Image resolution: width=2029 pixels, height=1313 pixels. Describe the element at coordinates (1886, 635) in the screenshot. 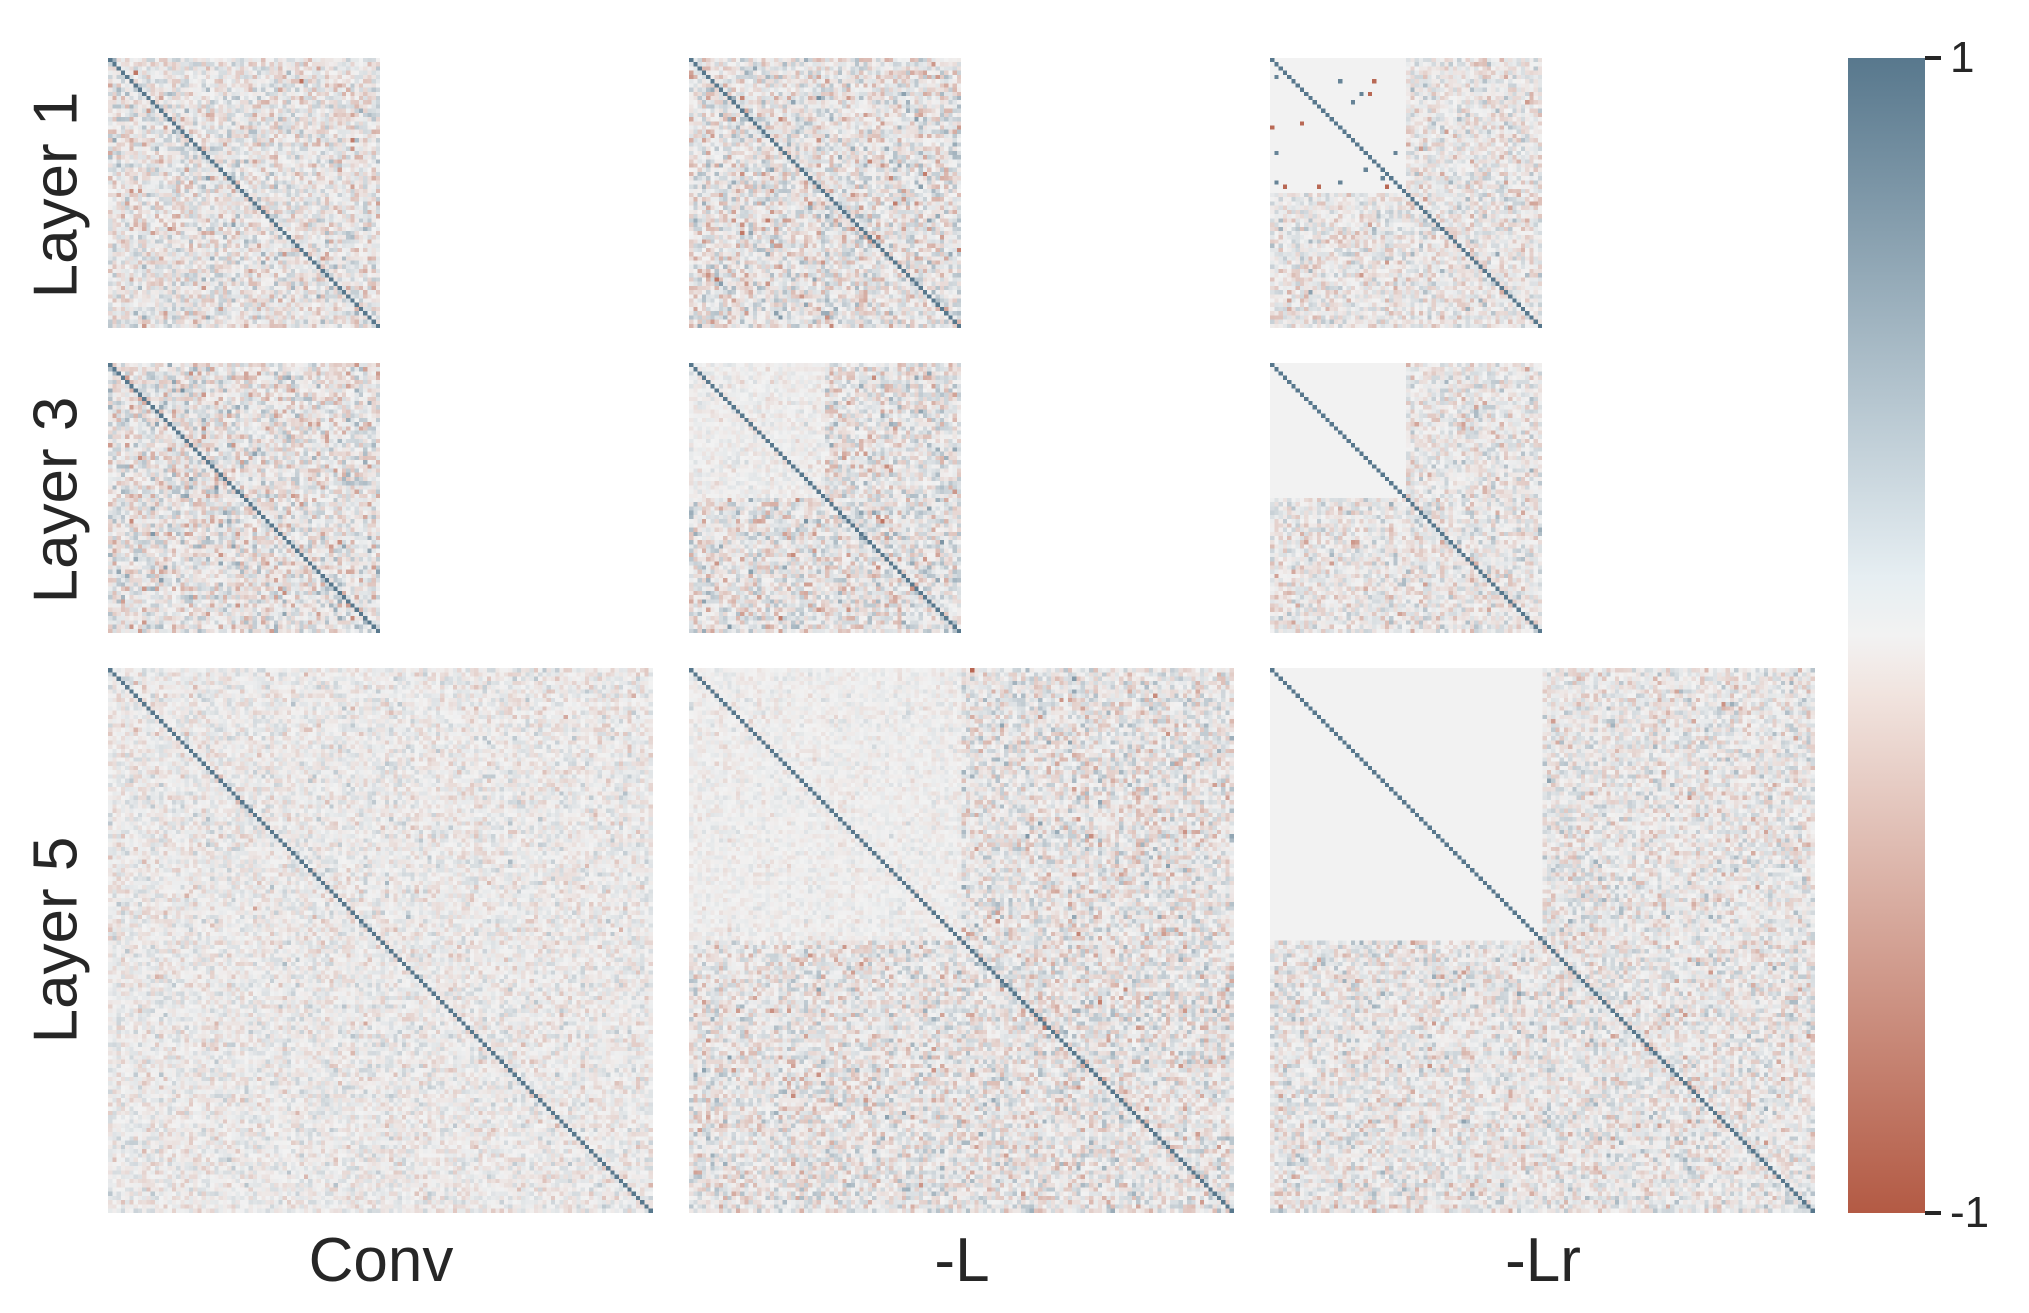

I see `colorbar` at that location.